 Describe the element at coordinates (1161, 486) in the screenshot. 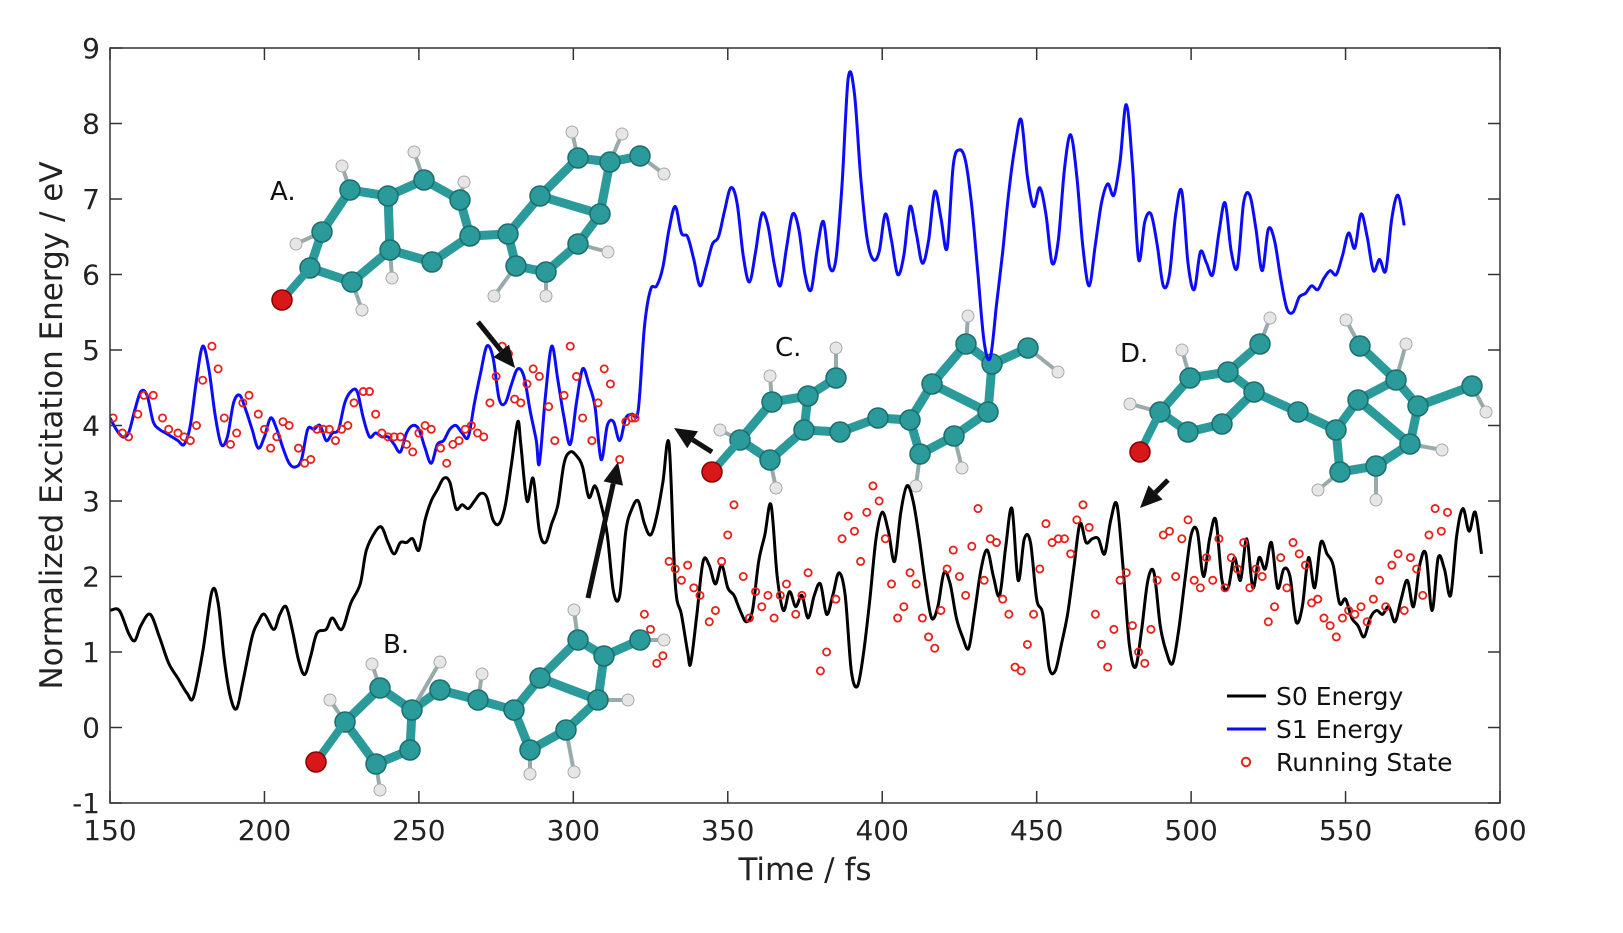

I see `arrow-to-d` at that location.